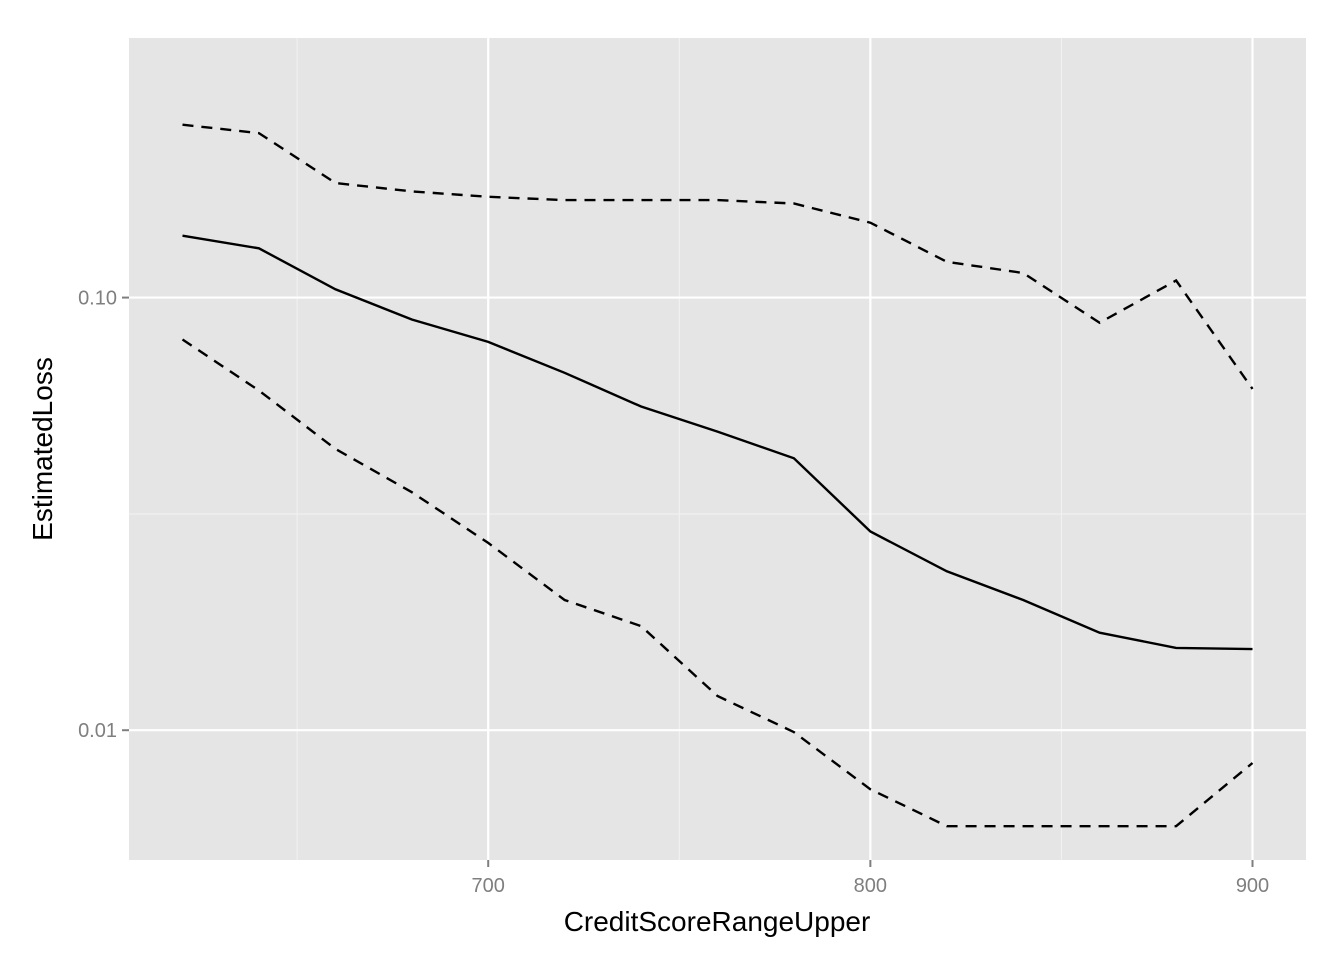 The width and height of the screenshot is (1344, 960). What do you see at coordinates (870, 886) in the screenshot?
I see `x-tick-label: 800` at bounding box center [870, 886].